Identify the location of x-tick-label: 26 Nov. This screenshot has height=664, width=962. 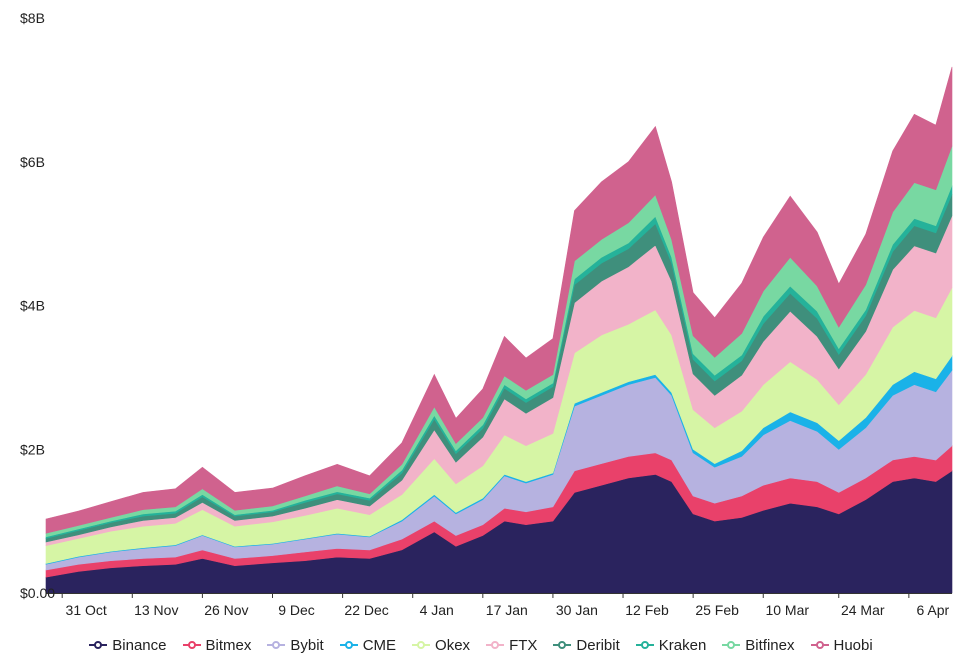
(226, 610).